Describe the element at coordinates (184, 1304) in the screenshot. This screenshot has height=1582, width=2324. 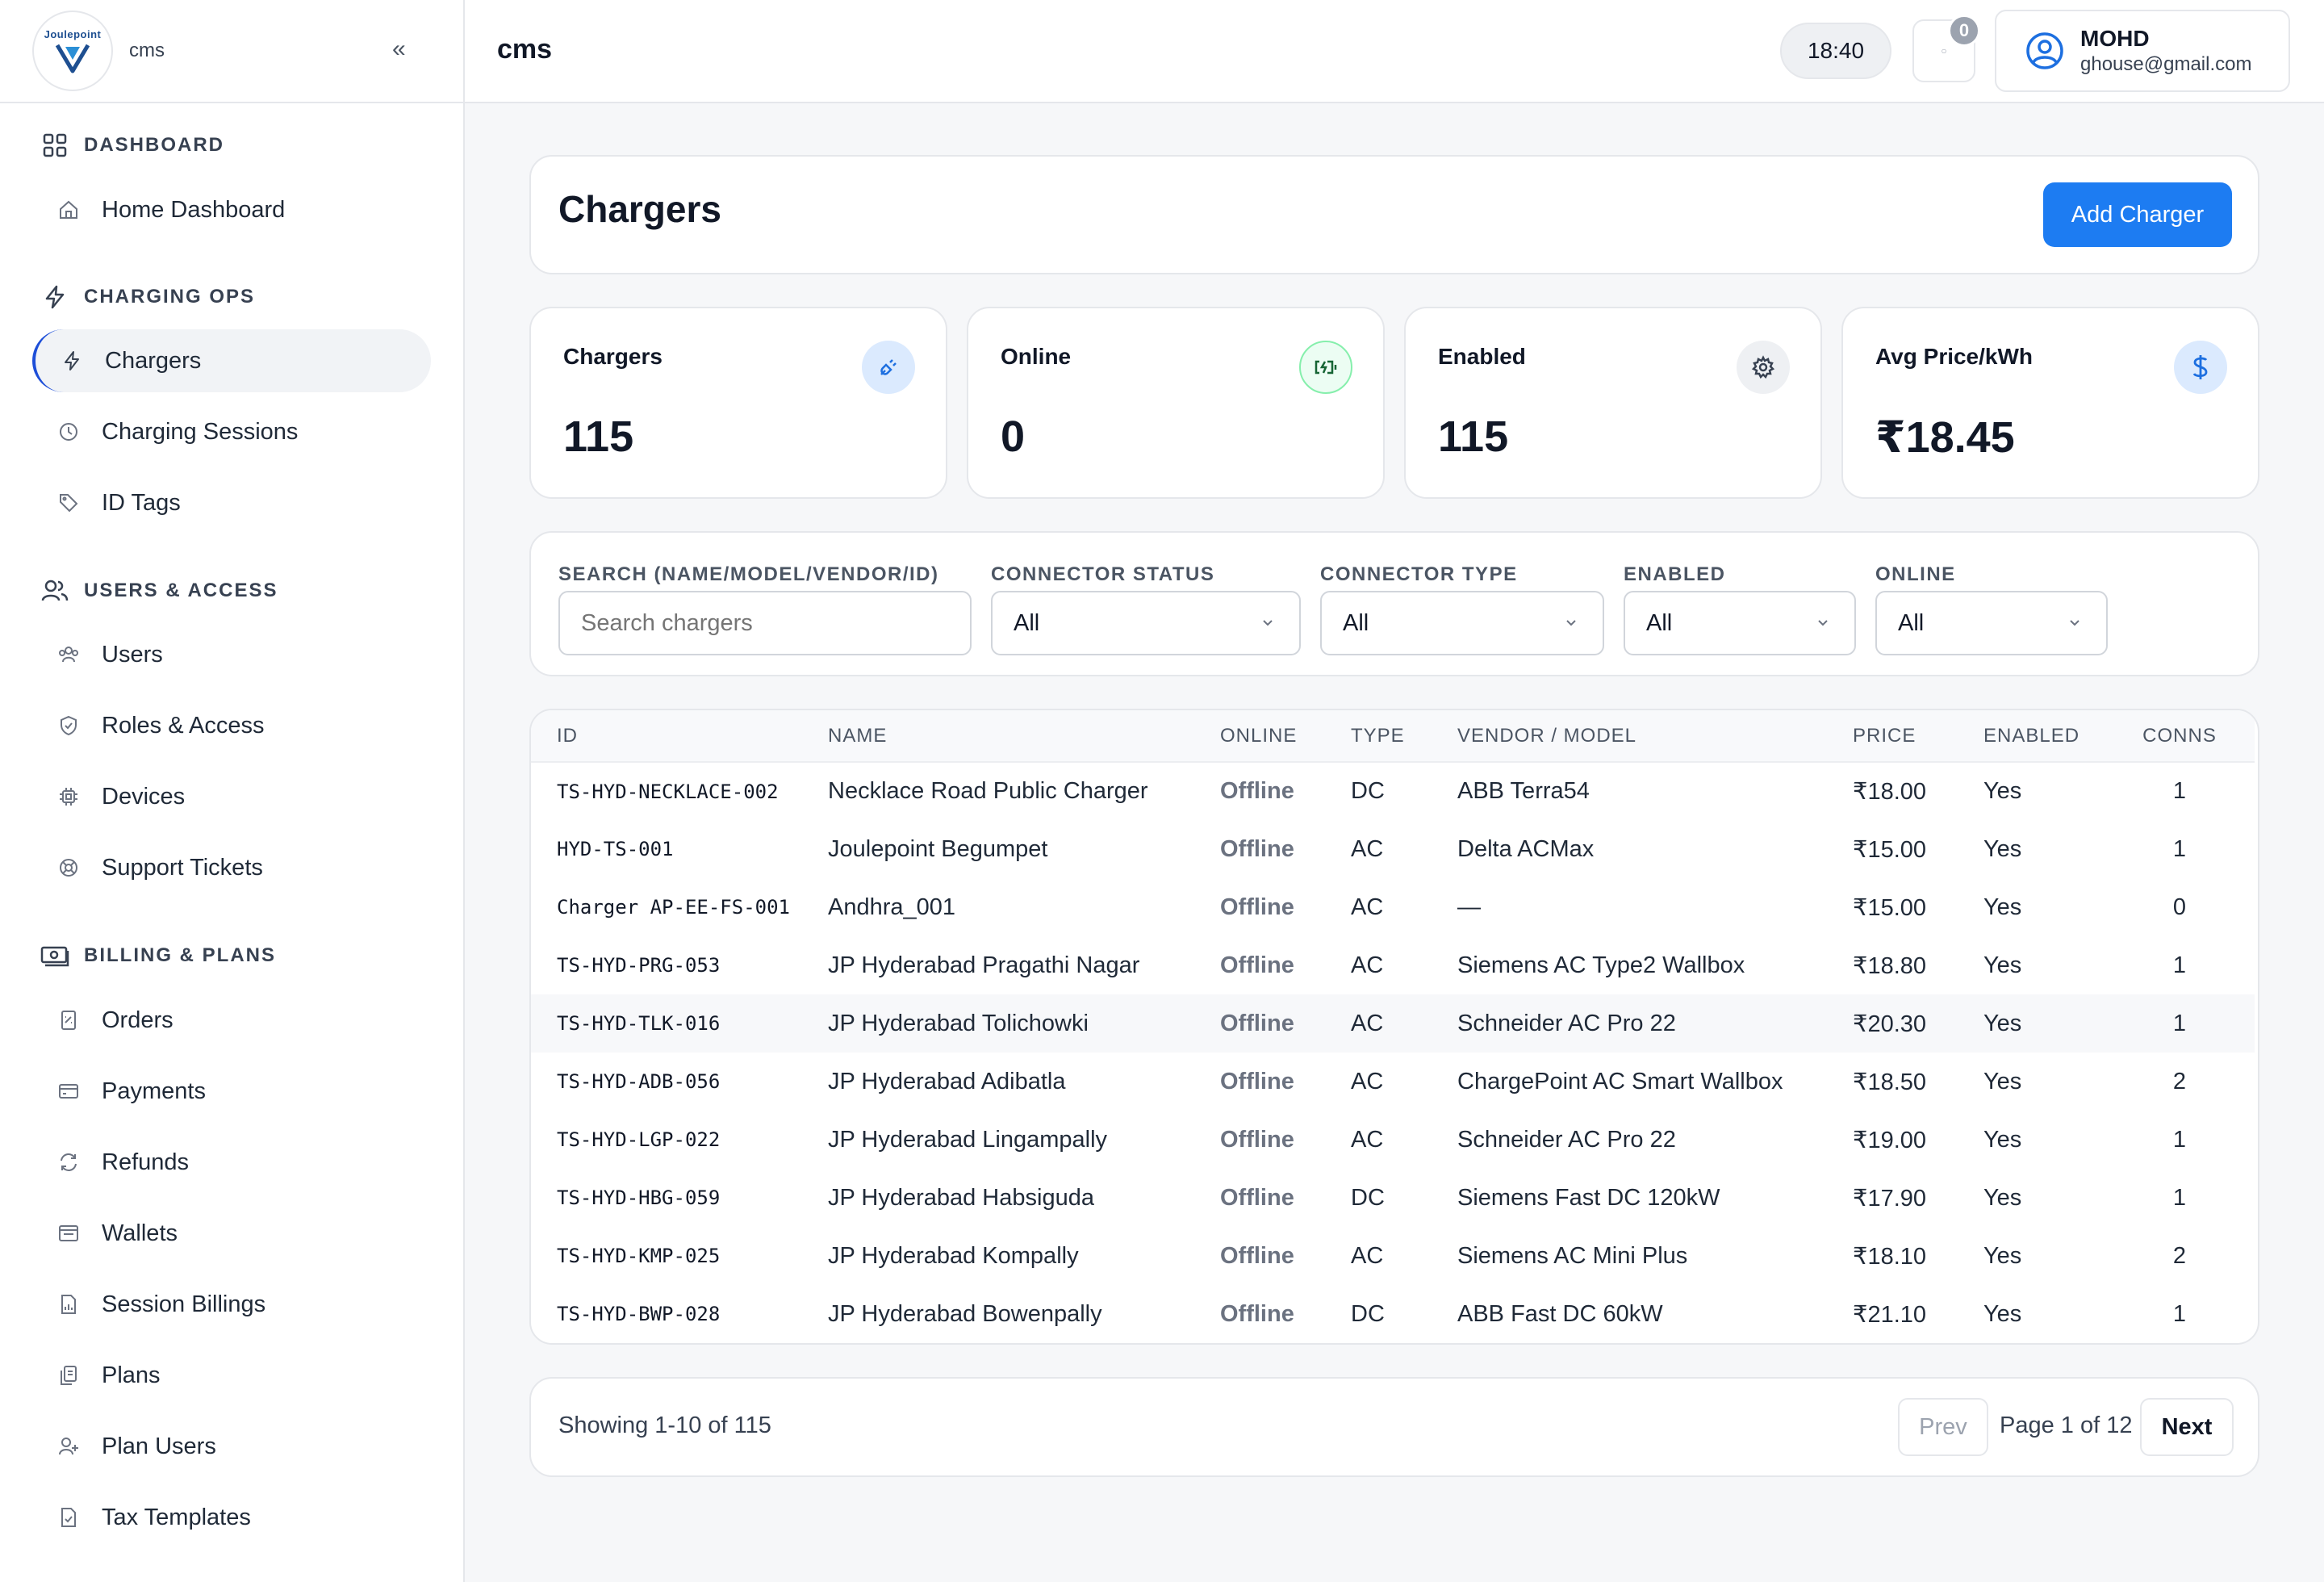
I see `sidebar-item-label: Session Billings` at that location.